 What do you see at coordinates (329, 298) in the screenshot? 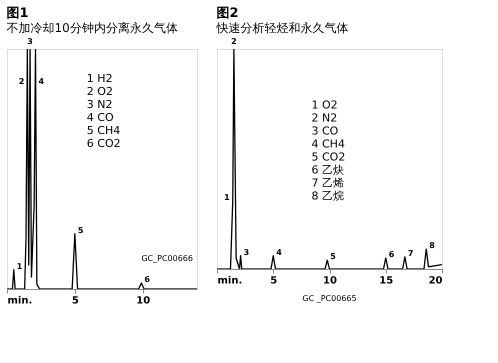
I see `text: GC _PC00665` at bounding box center [329, 298].